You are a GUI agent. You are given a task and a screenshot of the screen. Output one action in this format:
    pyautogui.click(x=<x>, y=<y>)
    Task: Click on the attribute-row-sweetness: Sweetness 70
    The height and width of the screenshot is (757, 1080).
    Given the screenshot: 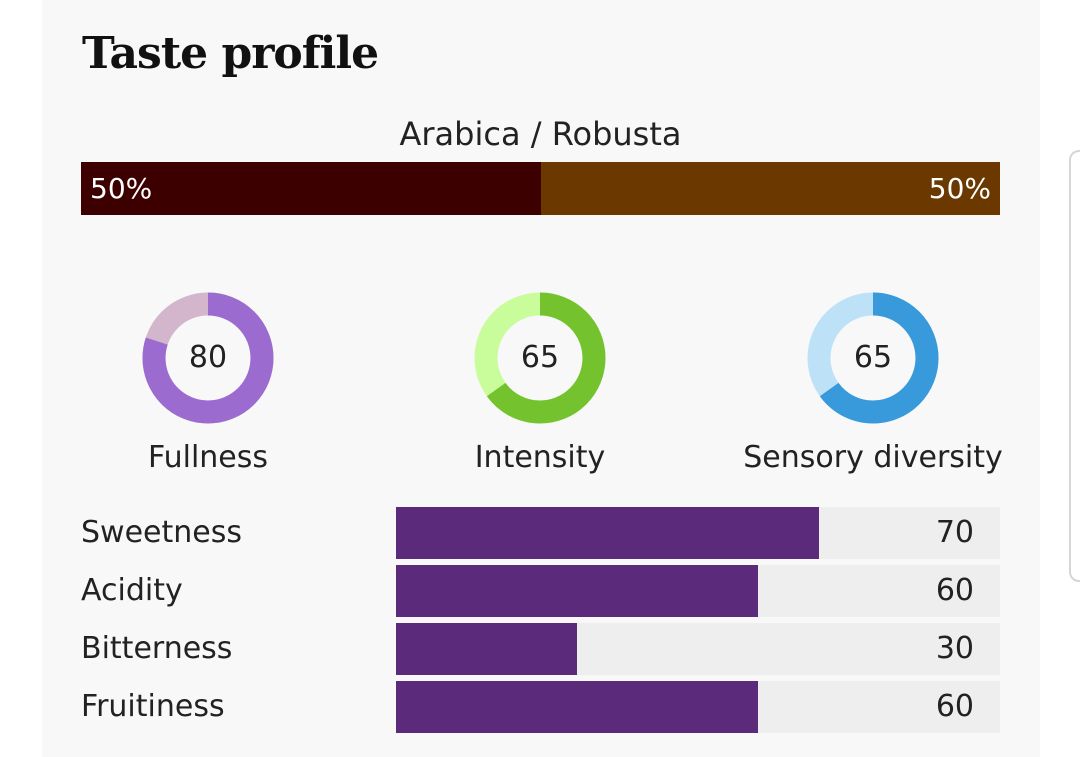 What is the action you would take?
    pyautogui.click(x=540, y=533)
    